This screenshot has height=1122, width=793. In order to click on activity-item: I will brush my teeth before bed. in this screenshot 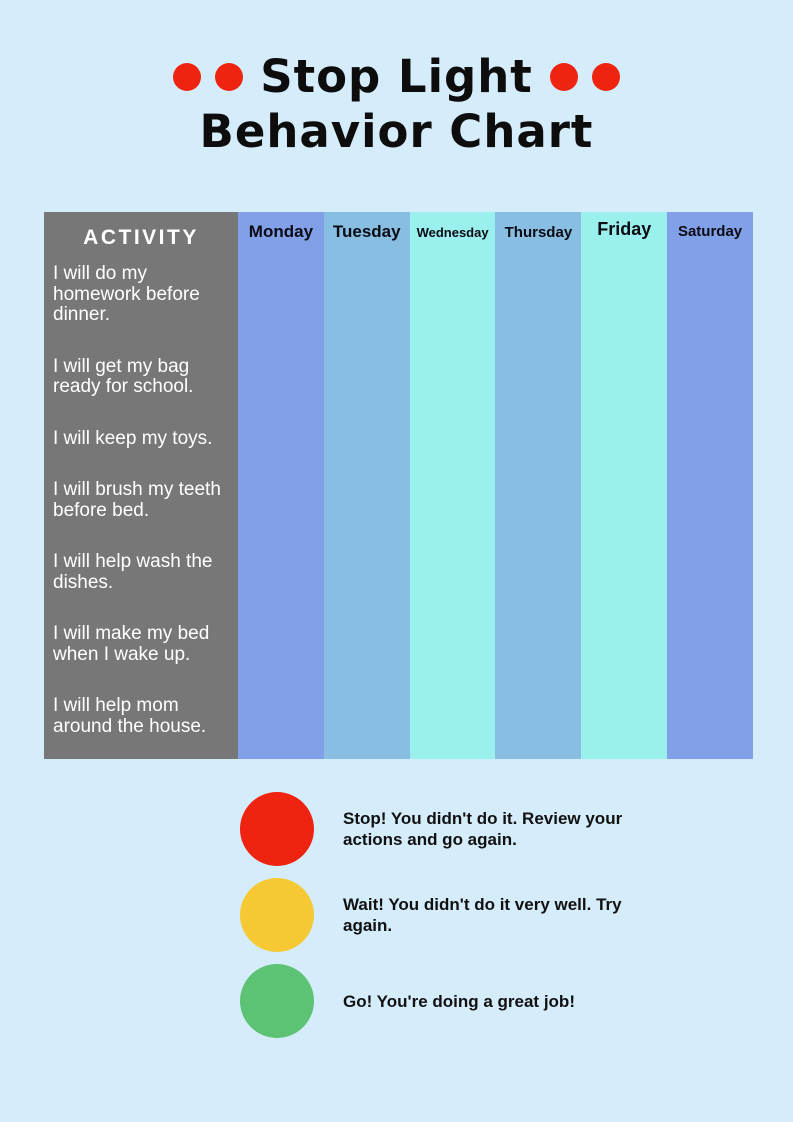, I will do `click(137, 500)`.